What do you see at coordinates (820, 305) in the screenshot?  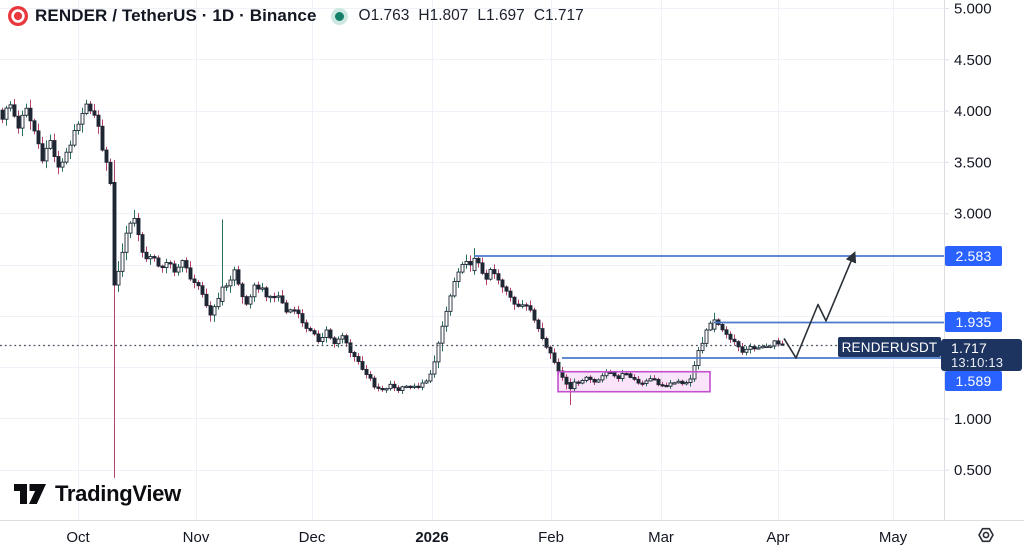 I see `projection-arrow` at bounding box center [820, 305].